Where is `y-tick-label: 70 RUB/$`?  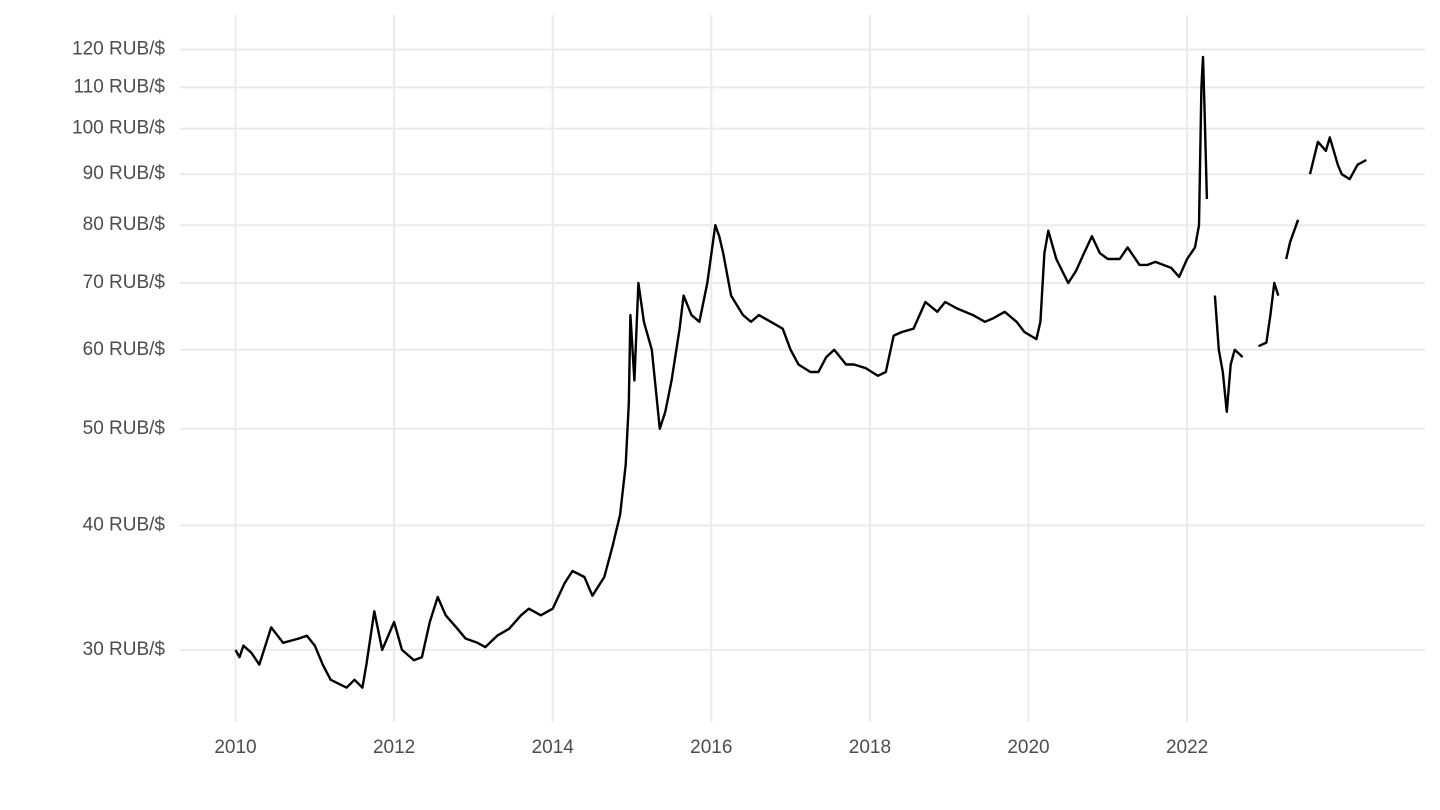 y-tick-label: 70 RUB/$ is located at coordinates (124, 282).